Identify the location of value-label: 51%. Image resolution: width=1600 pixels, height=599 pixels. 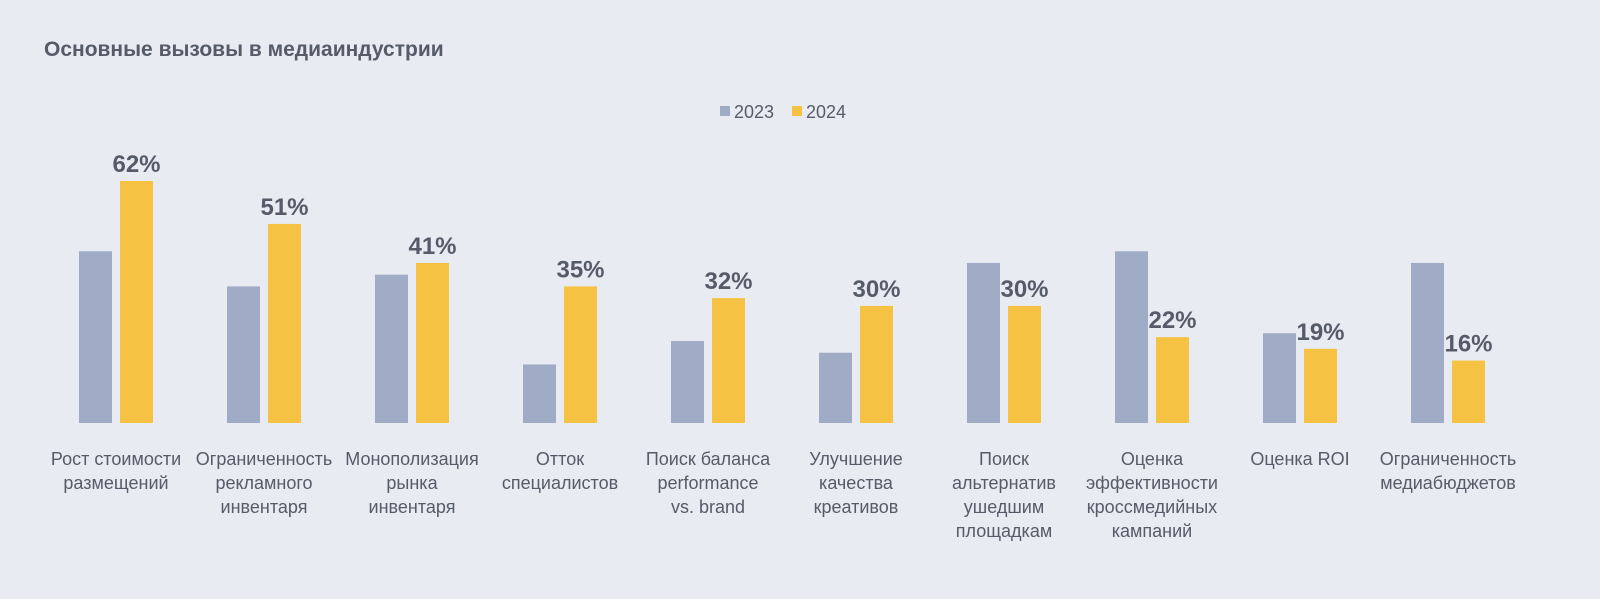
(284, 207).